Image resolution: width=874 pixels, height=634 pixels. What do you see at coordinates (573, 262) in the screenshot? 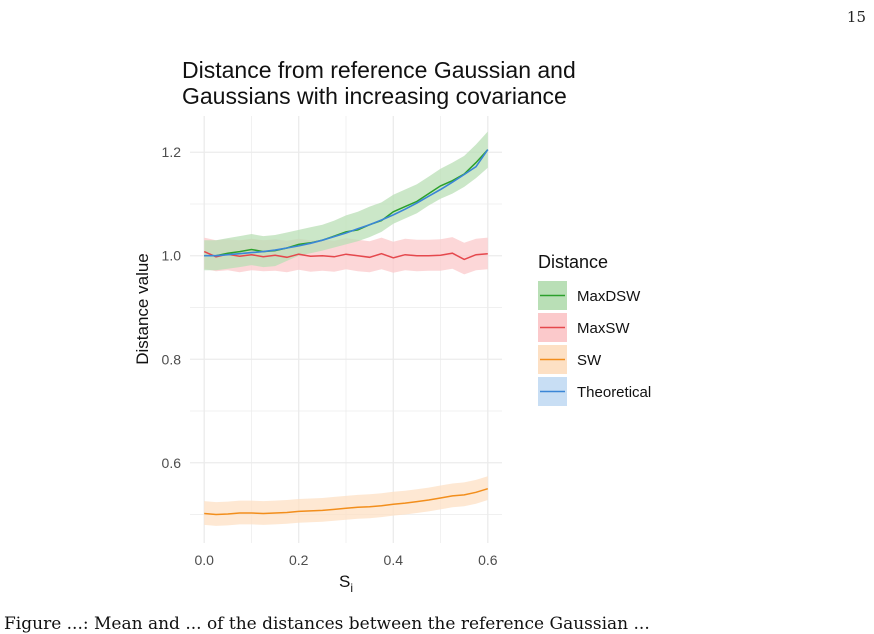
I see `legend-title: Distance` at bounding box center [573, 262].